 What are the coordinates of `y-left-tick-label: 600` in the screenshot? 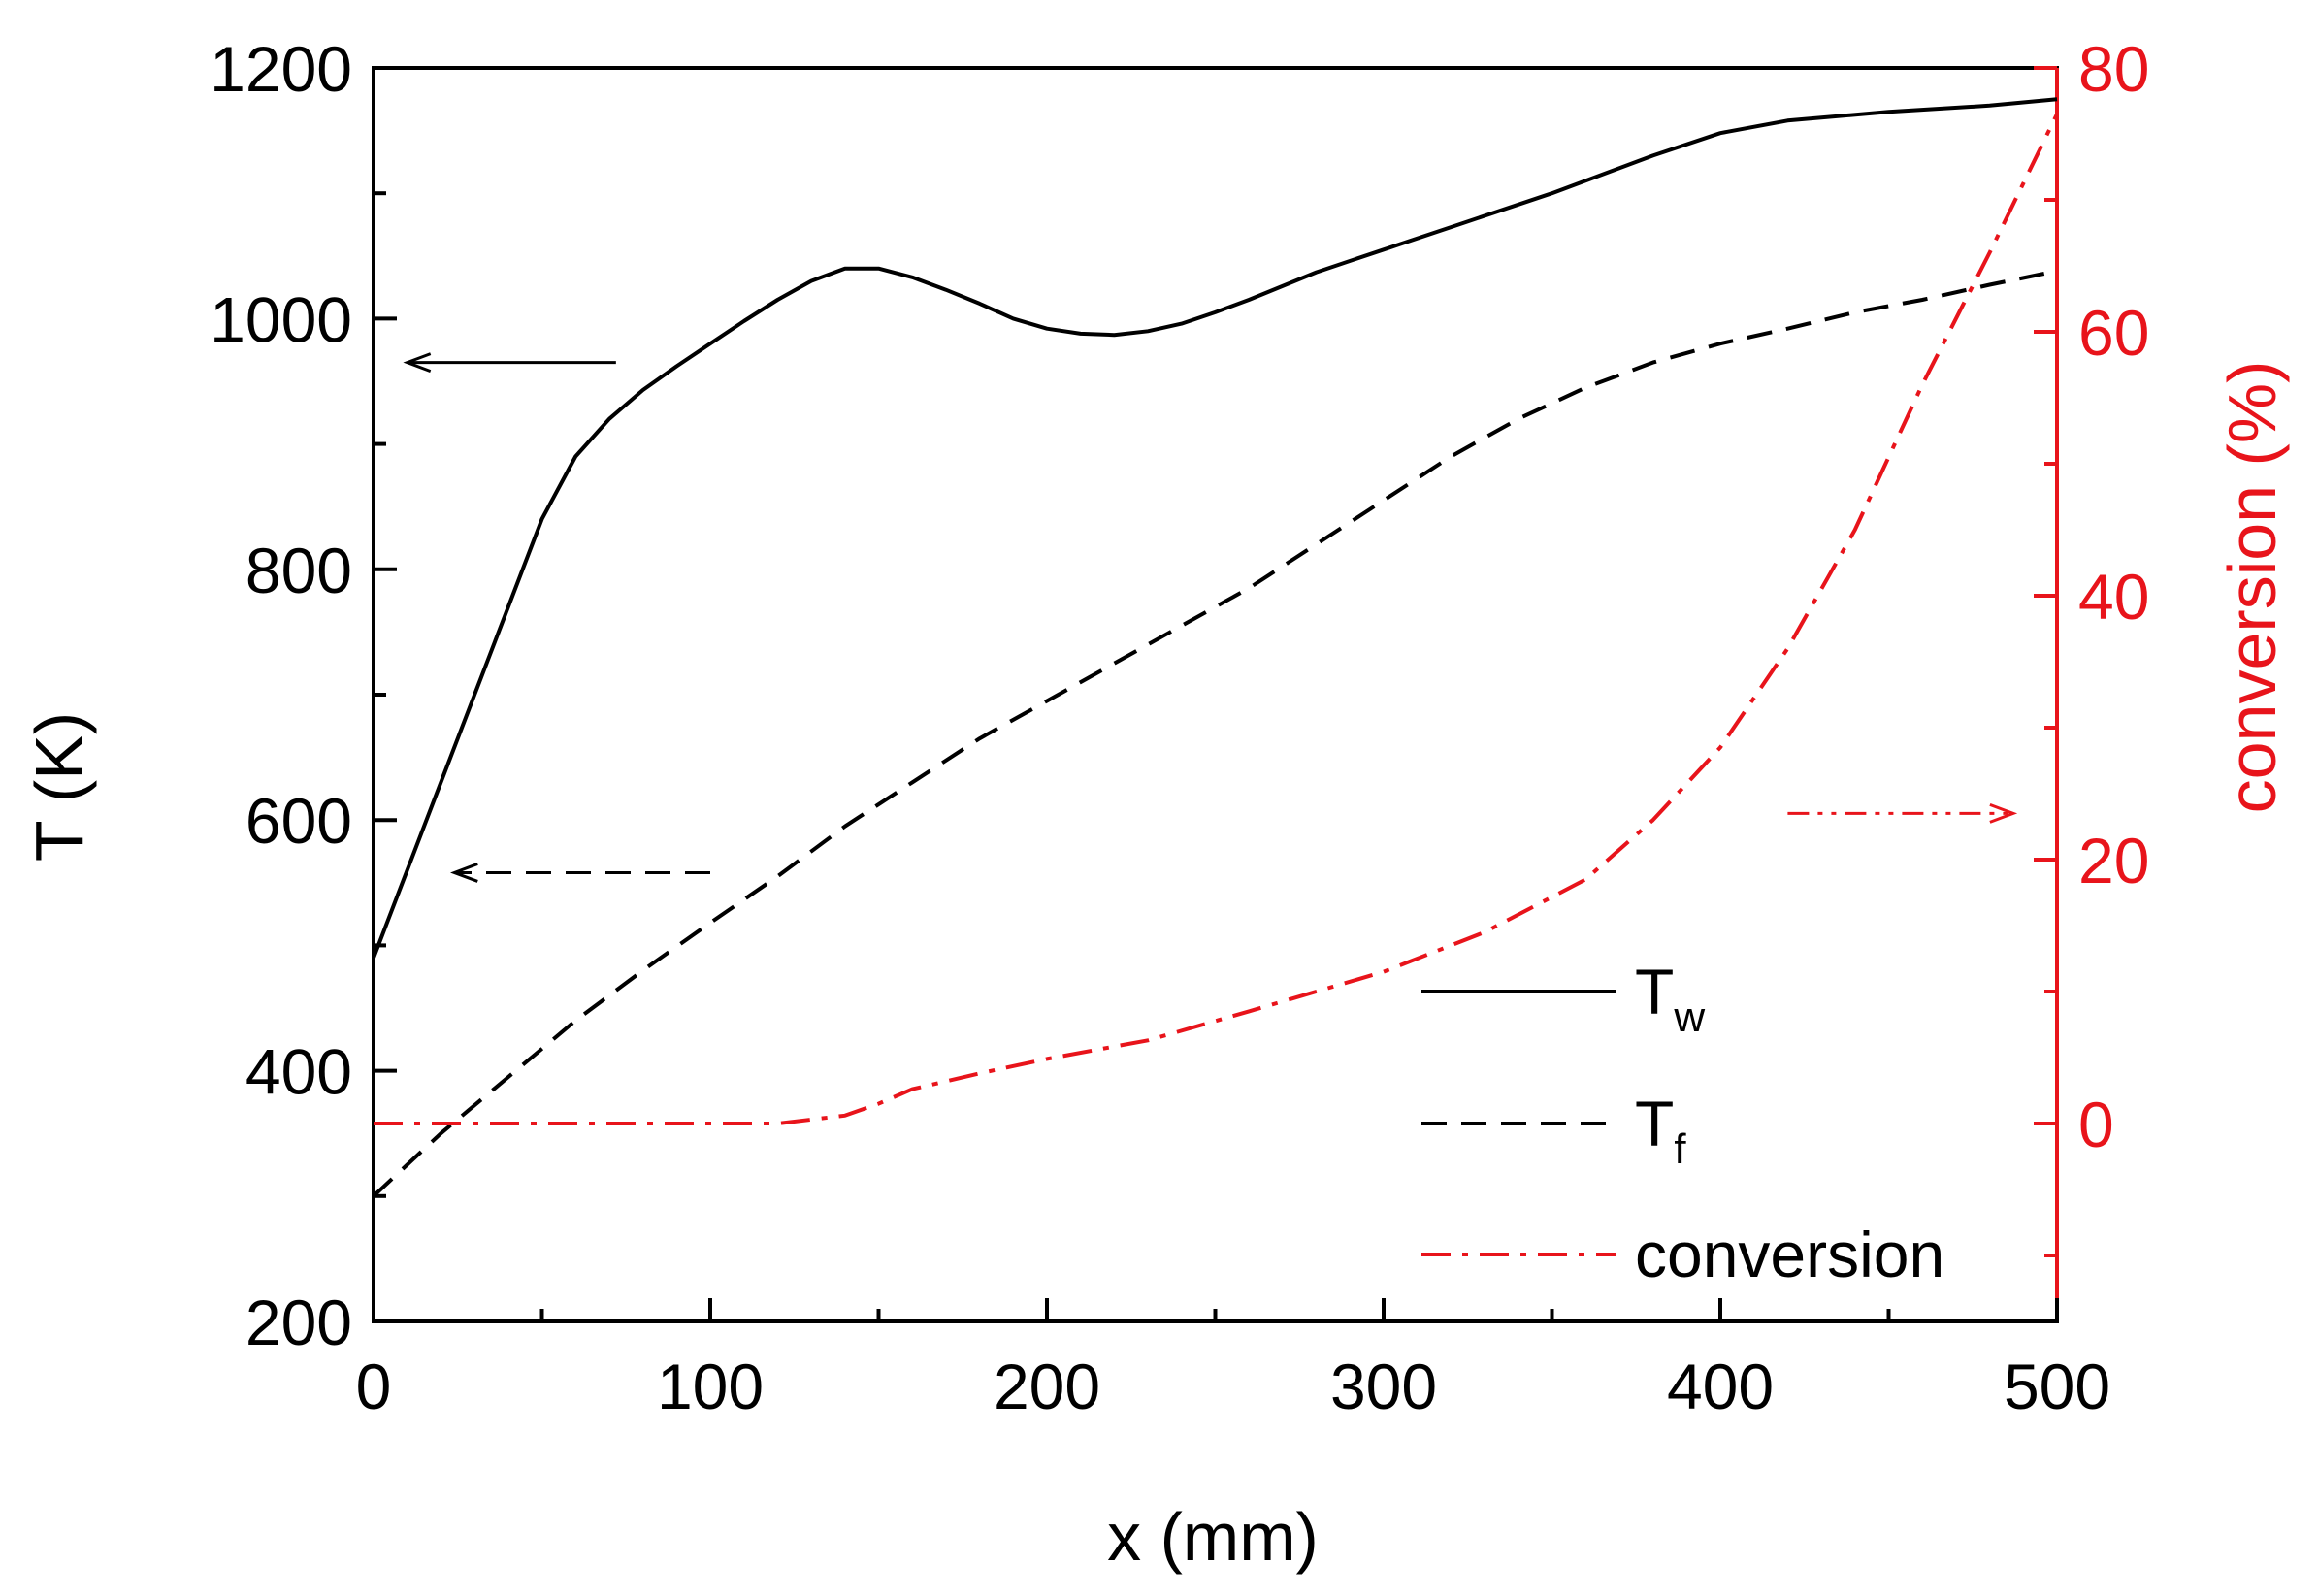 It's located at (299, 821).